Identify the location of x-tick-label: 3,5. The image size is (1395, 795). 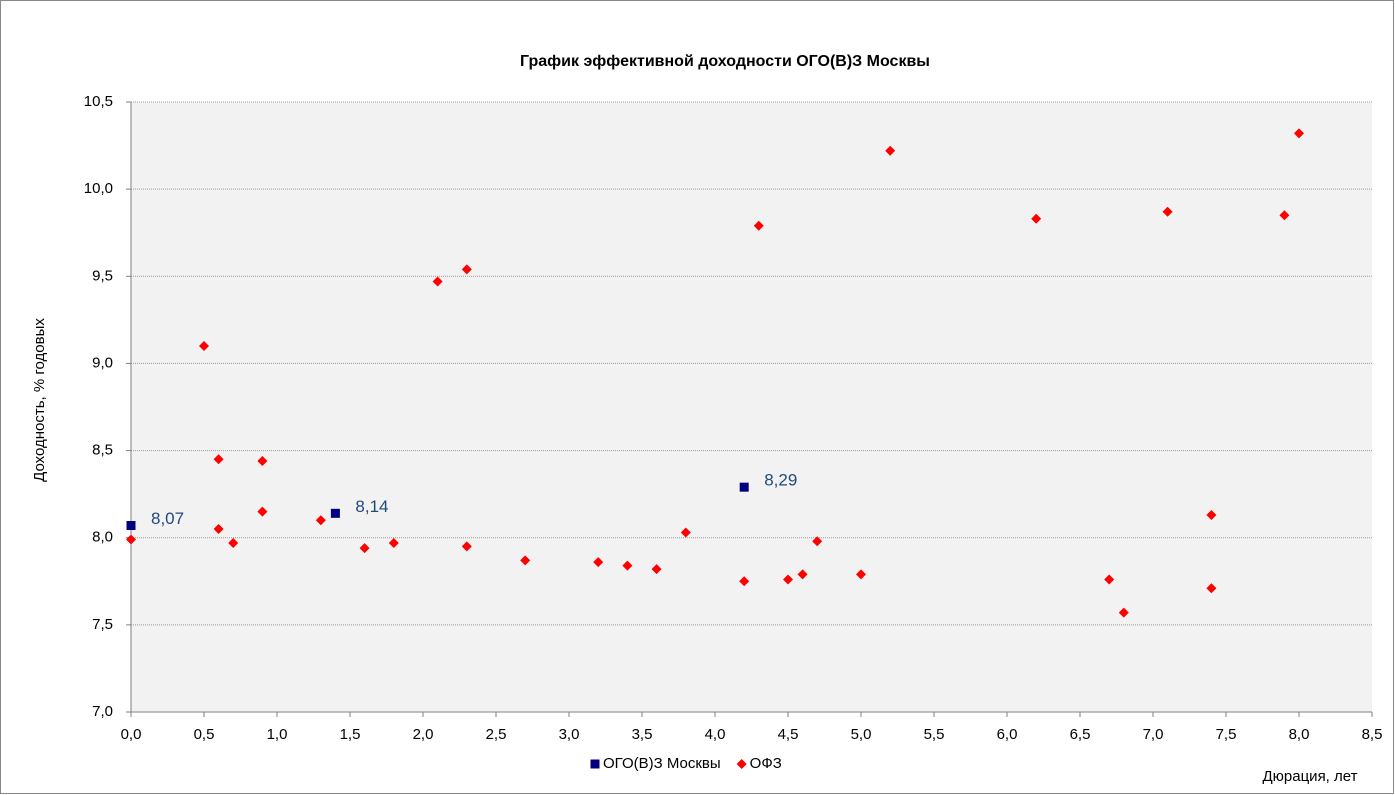
(642, 734).